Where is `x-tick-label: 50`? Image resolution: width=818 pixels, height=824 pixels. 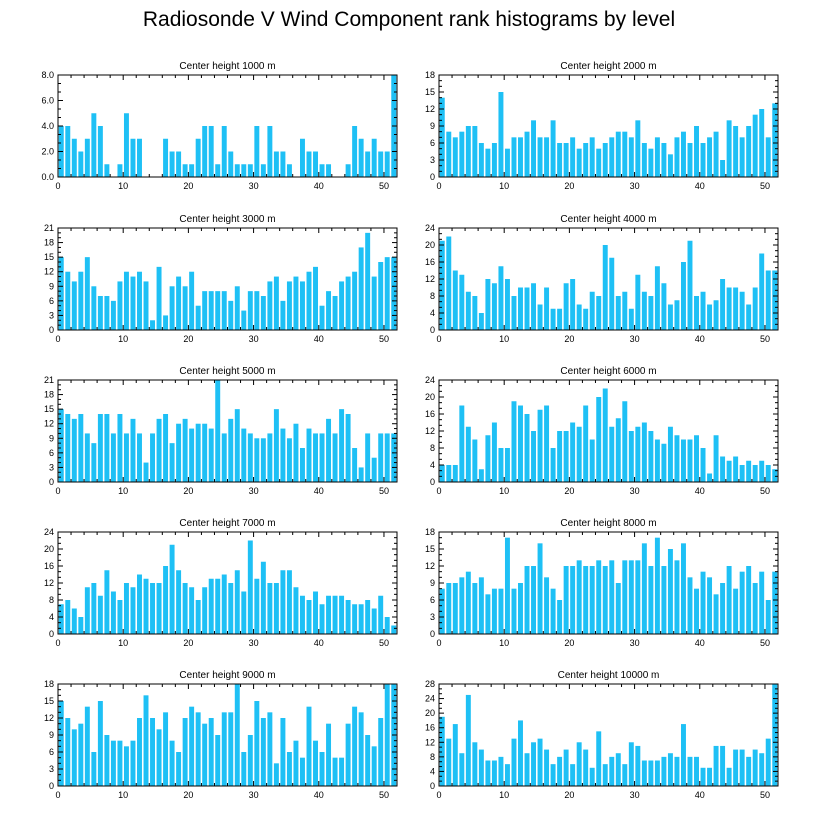 x-tick-label: 50 is located at coordinates (765, 795).